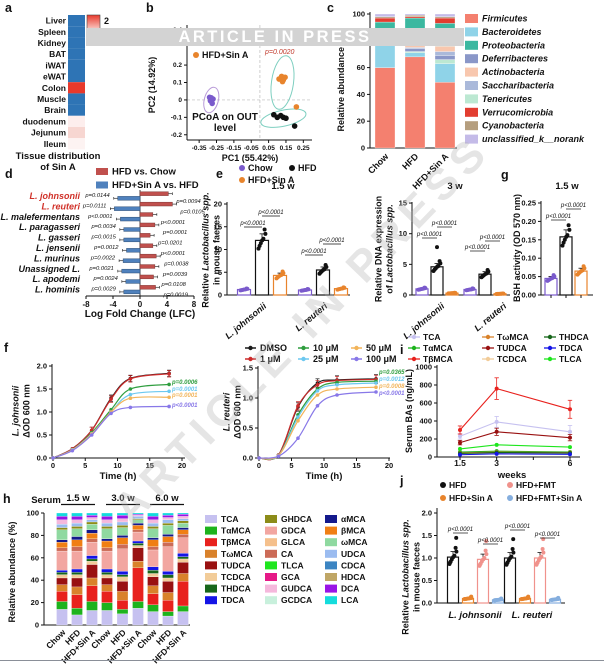 The image size is (604, 667). Describe the element at coordinates (403, 203) in the screenshot. I see `label: 15` at that location.